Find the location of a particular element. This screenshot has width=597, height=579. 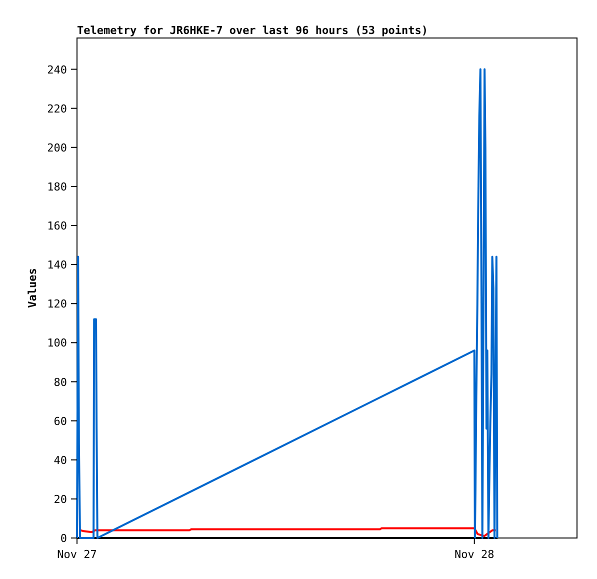

y-tick-label: 200 is located at coordinates (57, 147).